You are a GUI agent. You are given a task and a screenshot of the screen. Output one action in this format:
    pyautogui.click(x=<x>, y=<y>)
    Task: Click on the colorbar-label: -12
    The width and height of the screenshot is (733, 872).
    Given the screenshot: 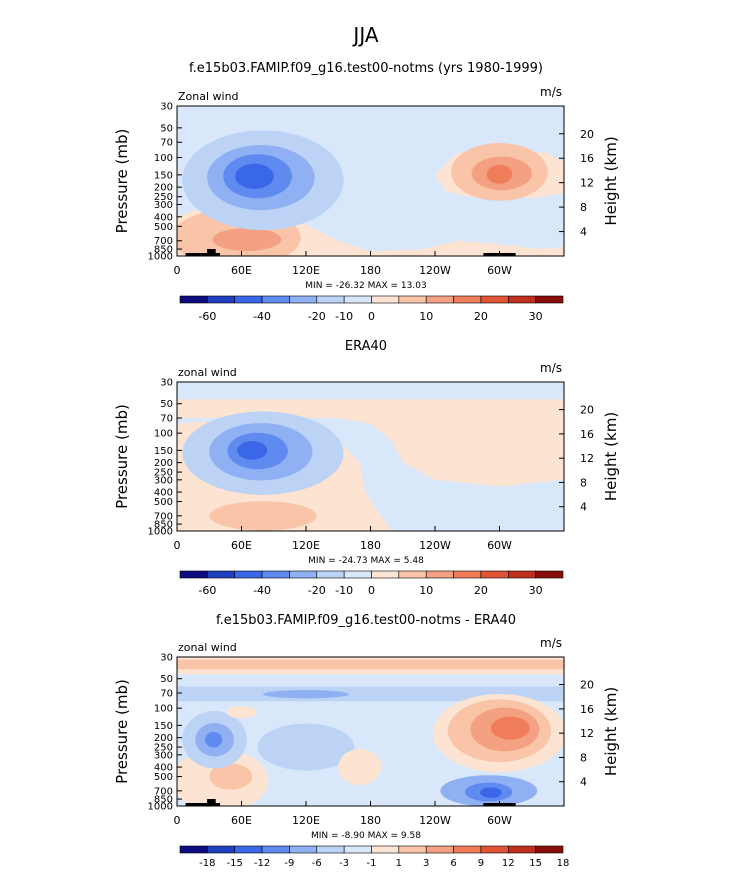 What is the action you would take?
    pyautogui.click(x=262, y=863)
    